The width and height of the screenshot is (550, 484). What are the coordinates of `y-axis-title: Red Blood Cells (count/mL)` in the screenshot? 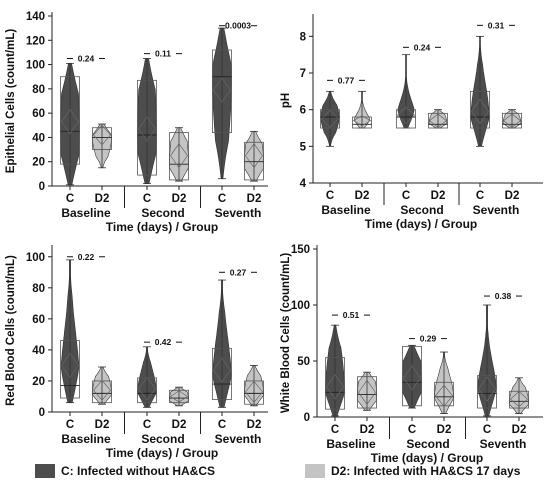 It's located at (11, 330).